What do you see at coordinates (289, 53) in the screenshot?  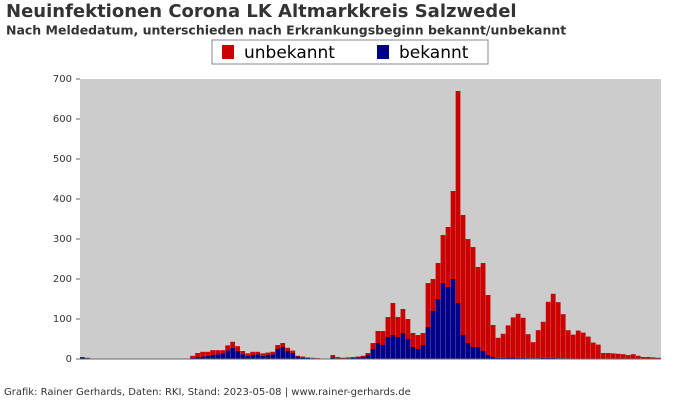 I see `legend-label: unbekannt` at bounding box center [289, 53].